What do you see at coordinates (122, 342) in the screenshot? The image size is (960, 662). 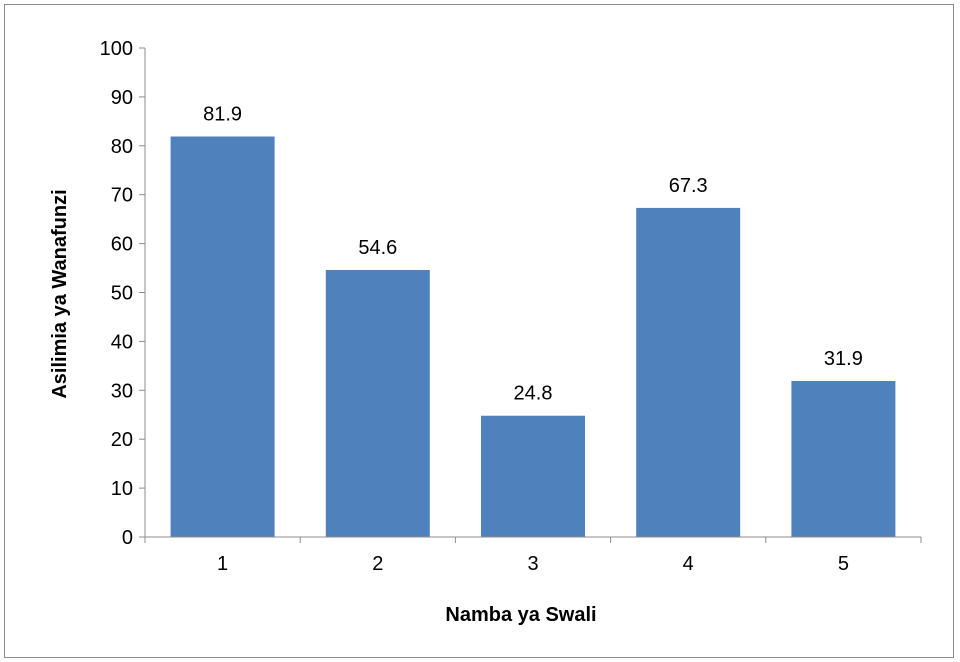 I see `y-tick-label: 40` at bounding box center [122, 342].